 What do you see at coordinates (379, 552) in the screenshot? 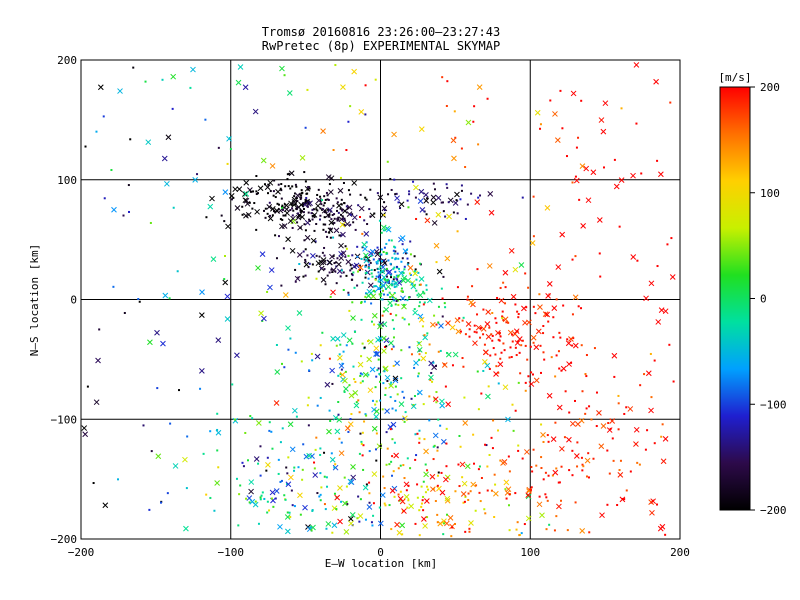
I see `x-tick-labels: −200 −100 0 100 200` at bounding box center [379, 552].